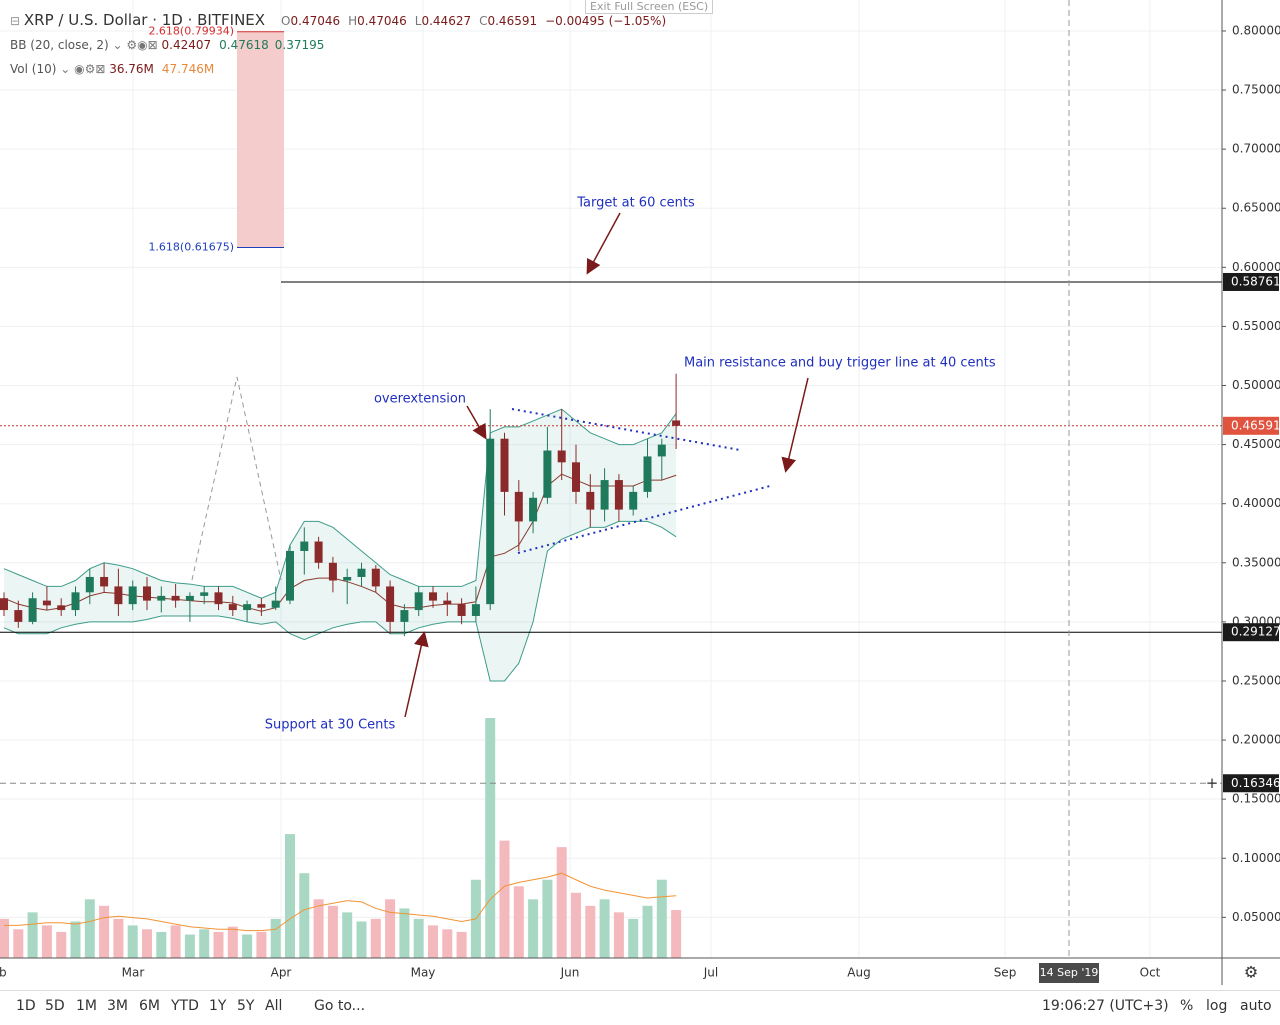 Image resolution: width=1280 pixels, height=1025 pixels. Describe the element at coordinates (1256, 680) in the screenshot. I see `y-tick-label: 0.25000` at that location.